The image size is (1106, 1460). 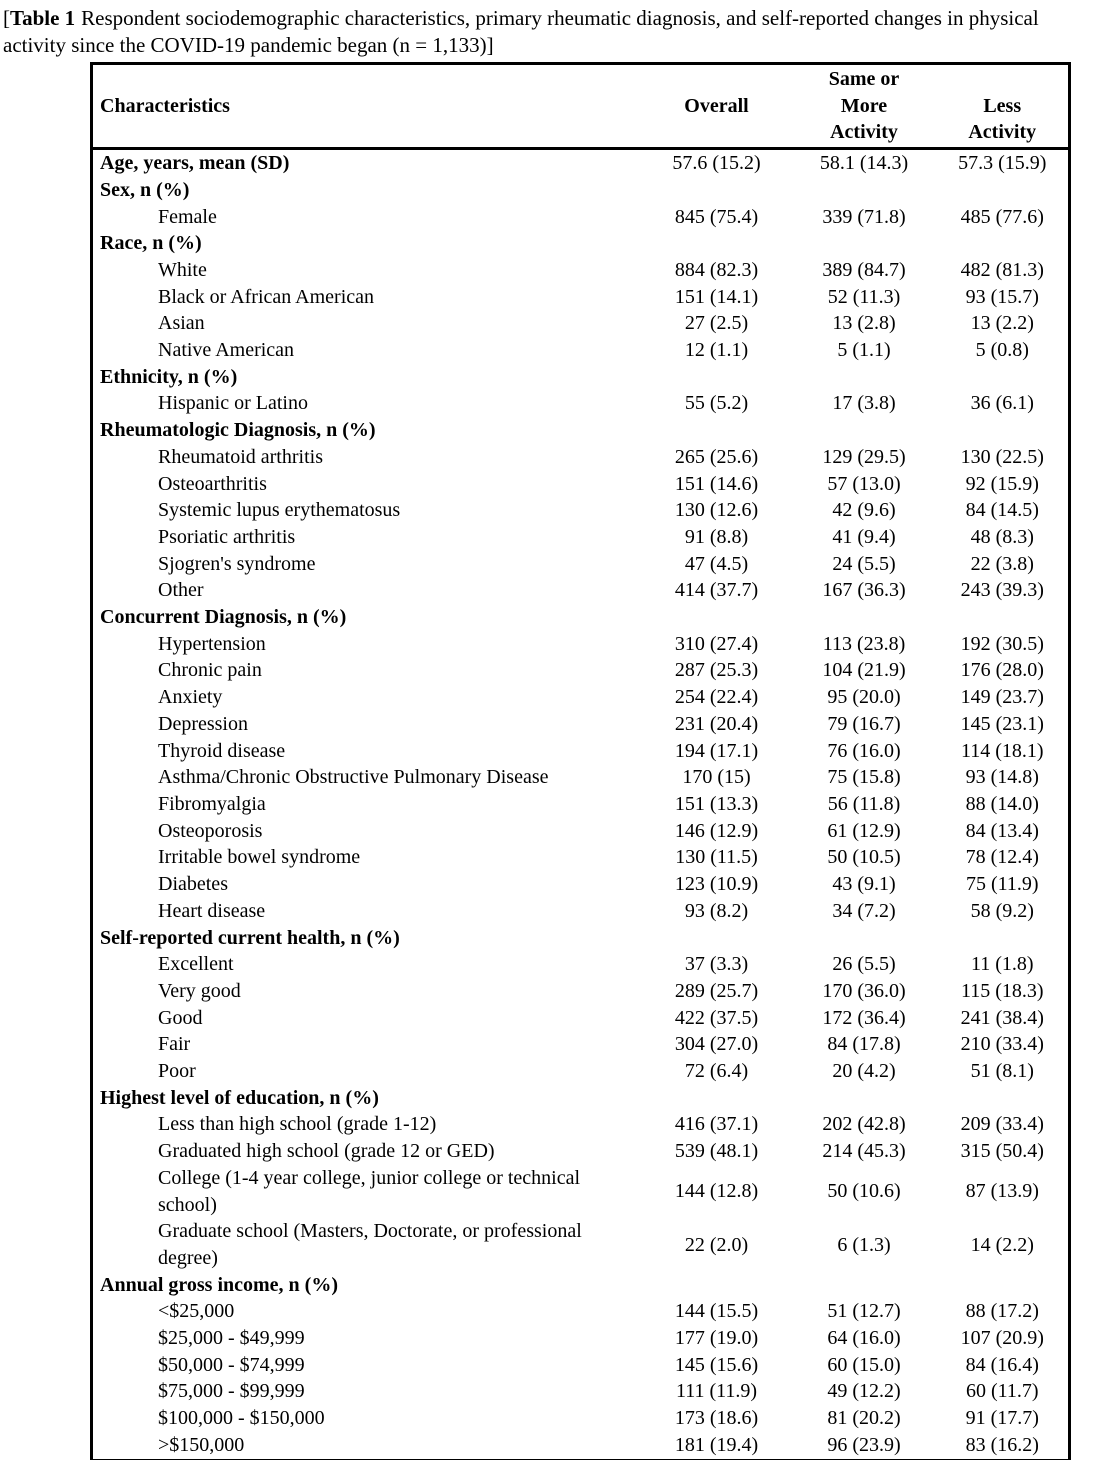 What do you see at coordinates (581, 430) in the screenshot?
I see `section-row: Rheumatologic Diagnosis, n (%)` at bounding box center [581, 430].